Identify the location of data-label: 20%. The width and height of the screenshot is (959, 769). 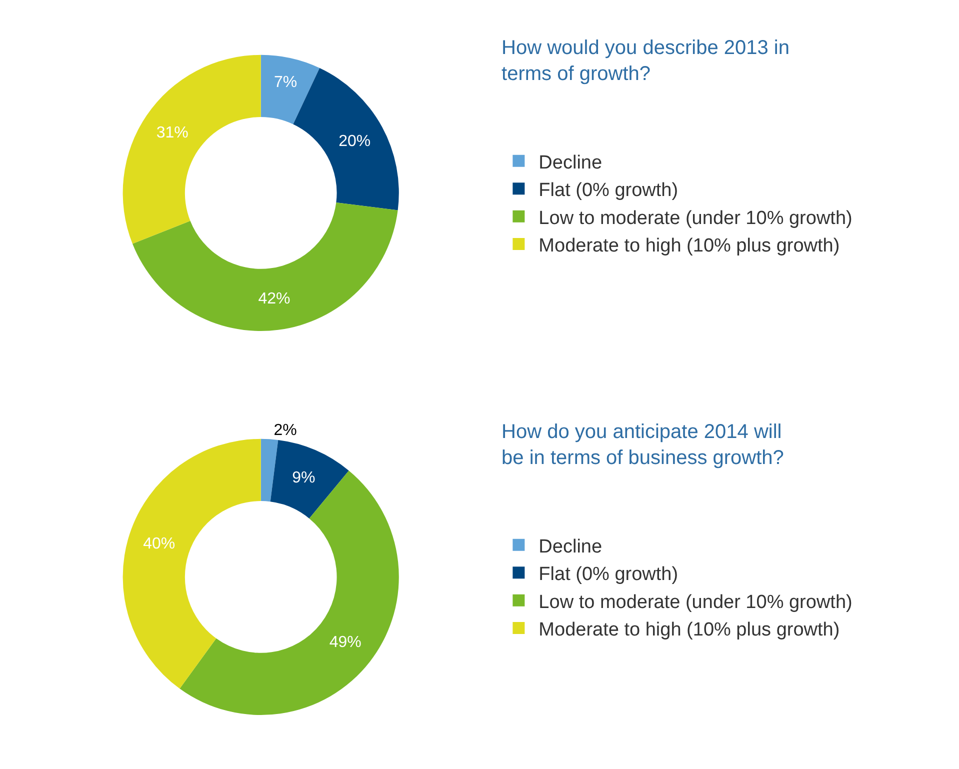
(354, 141).